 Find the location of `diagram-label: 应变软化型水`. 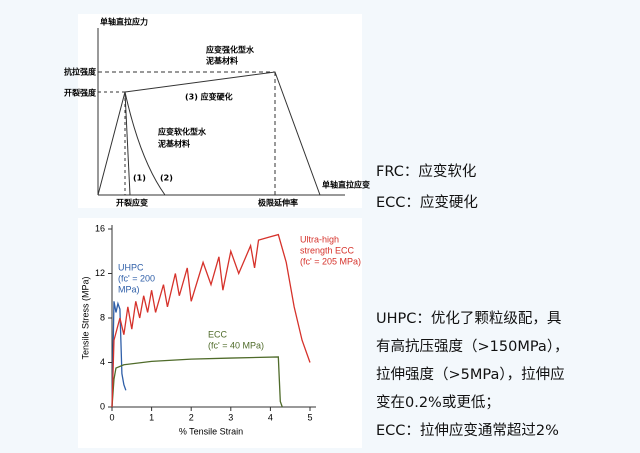

diagram-label: 应变软化型水 is located at coordinates (182, 132).